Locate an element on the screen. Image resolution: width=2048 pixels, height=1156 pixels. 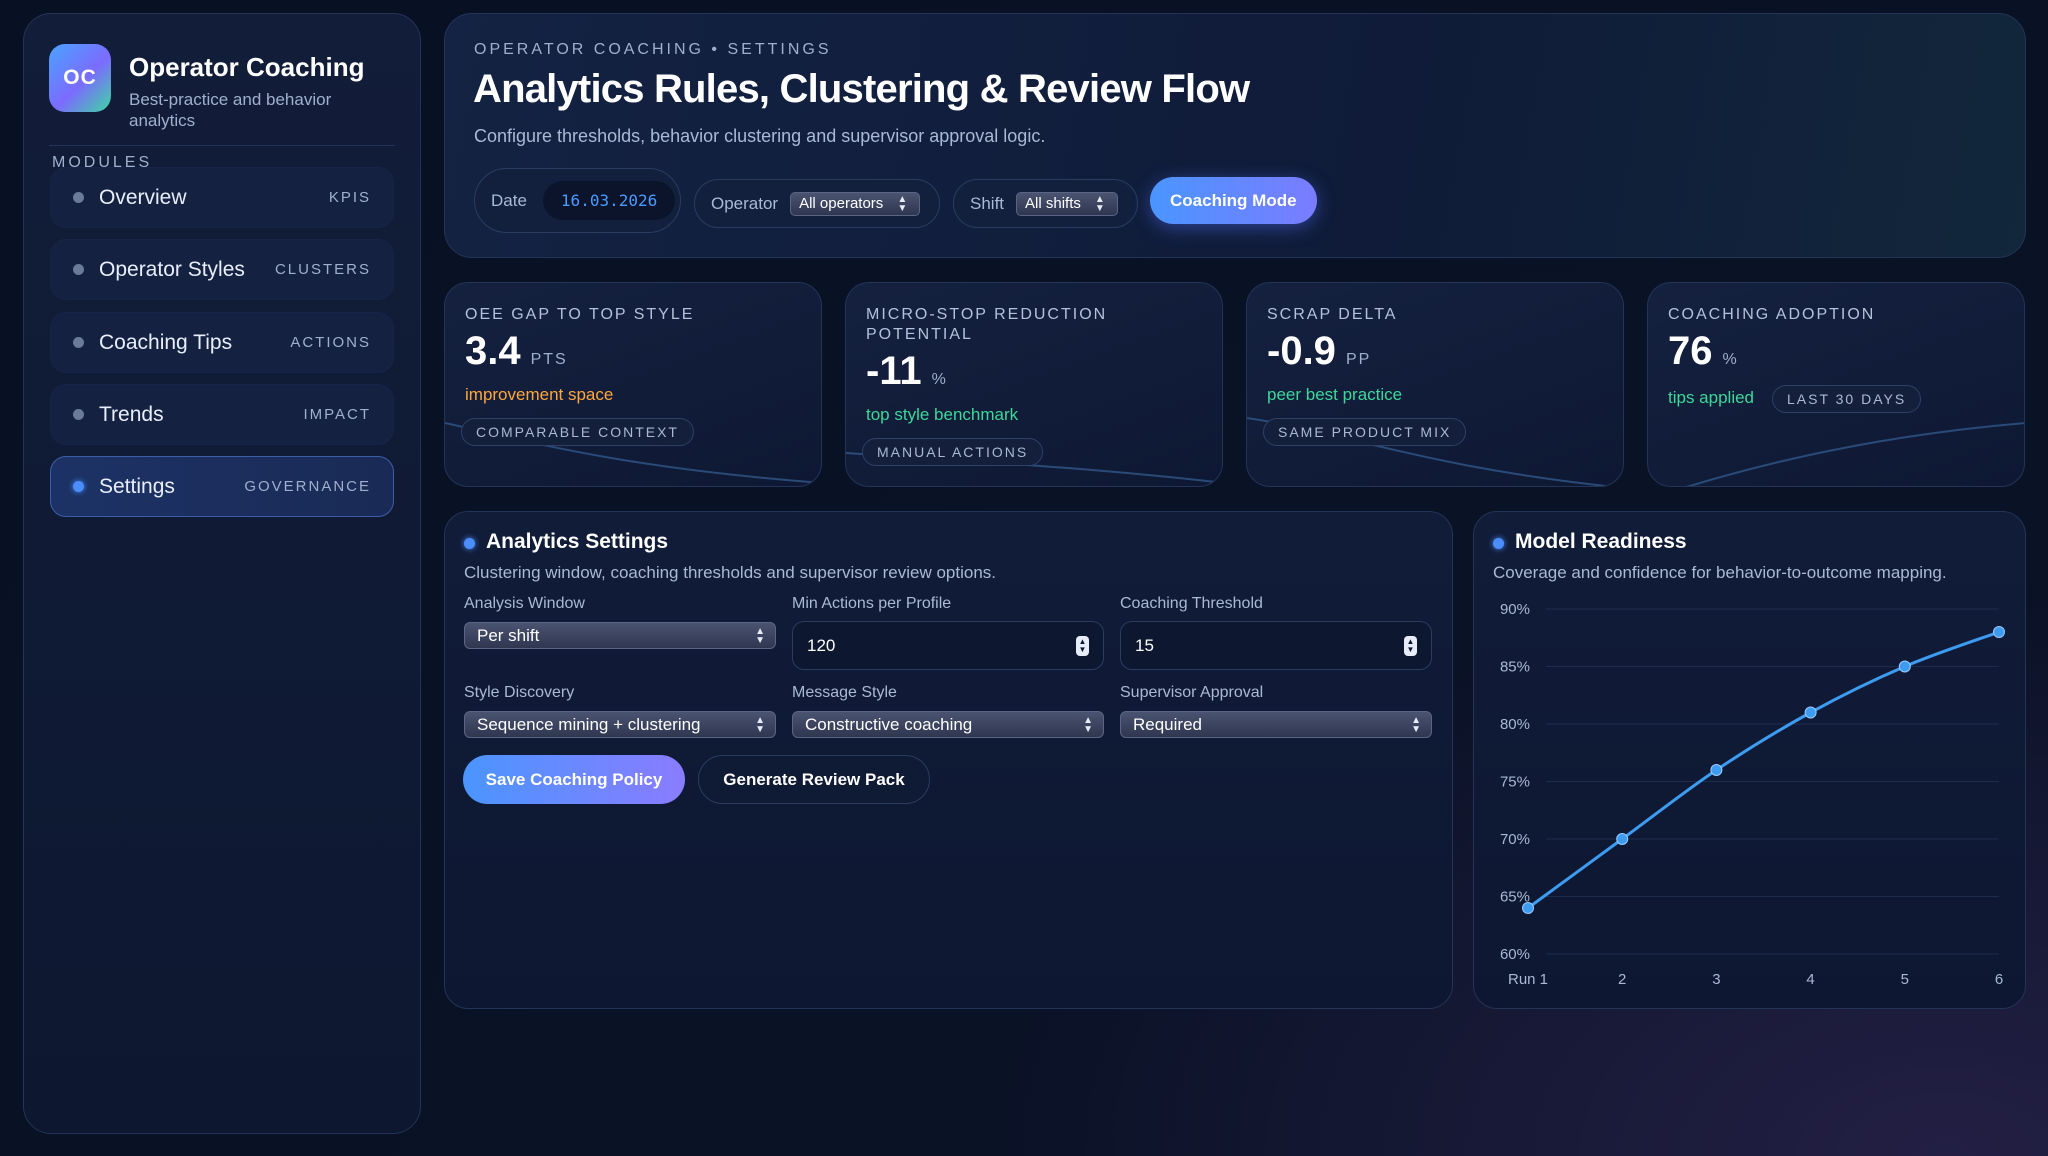
operator-filter: Operator All operators ▲ ▼ is located at coordinates (817, 203).